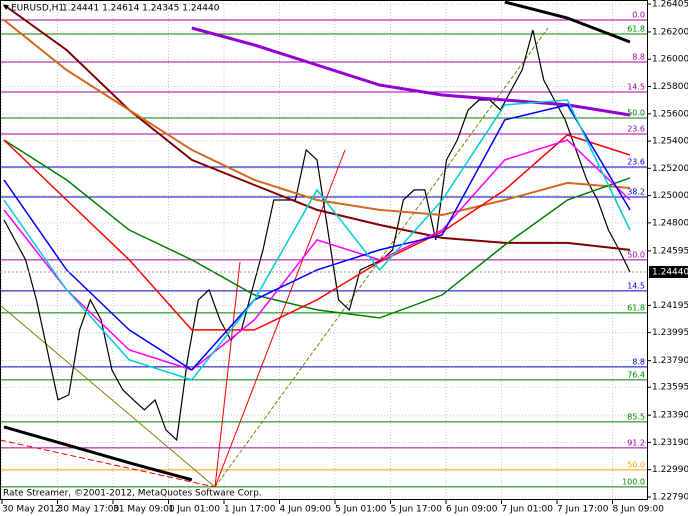 The height and width of the screenshot is (516, 688). I want to click on x-tick-label: 30 May 17:00, so click(89, 510).